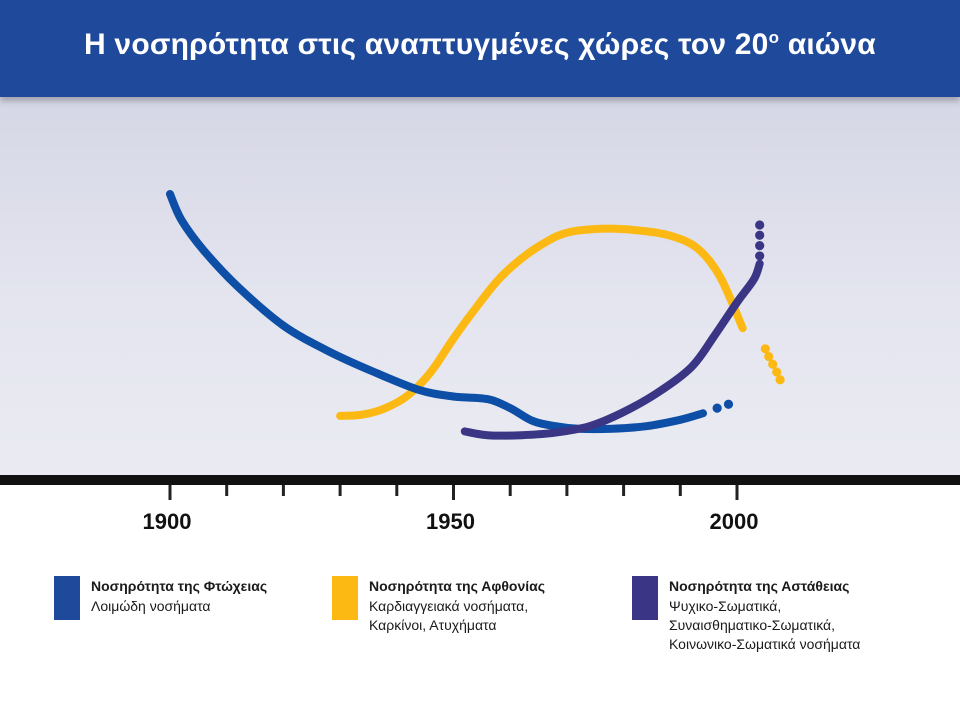  What do you see at coordinates (179, 586) in the screenshot?
I see `legend-title-poverty: Νοσηρότητα της Φτώχειας` at bounding box center [179, 586].